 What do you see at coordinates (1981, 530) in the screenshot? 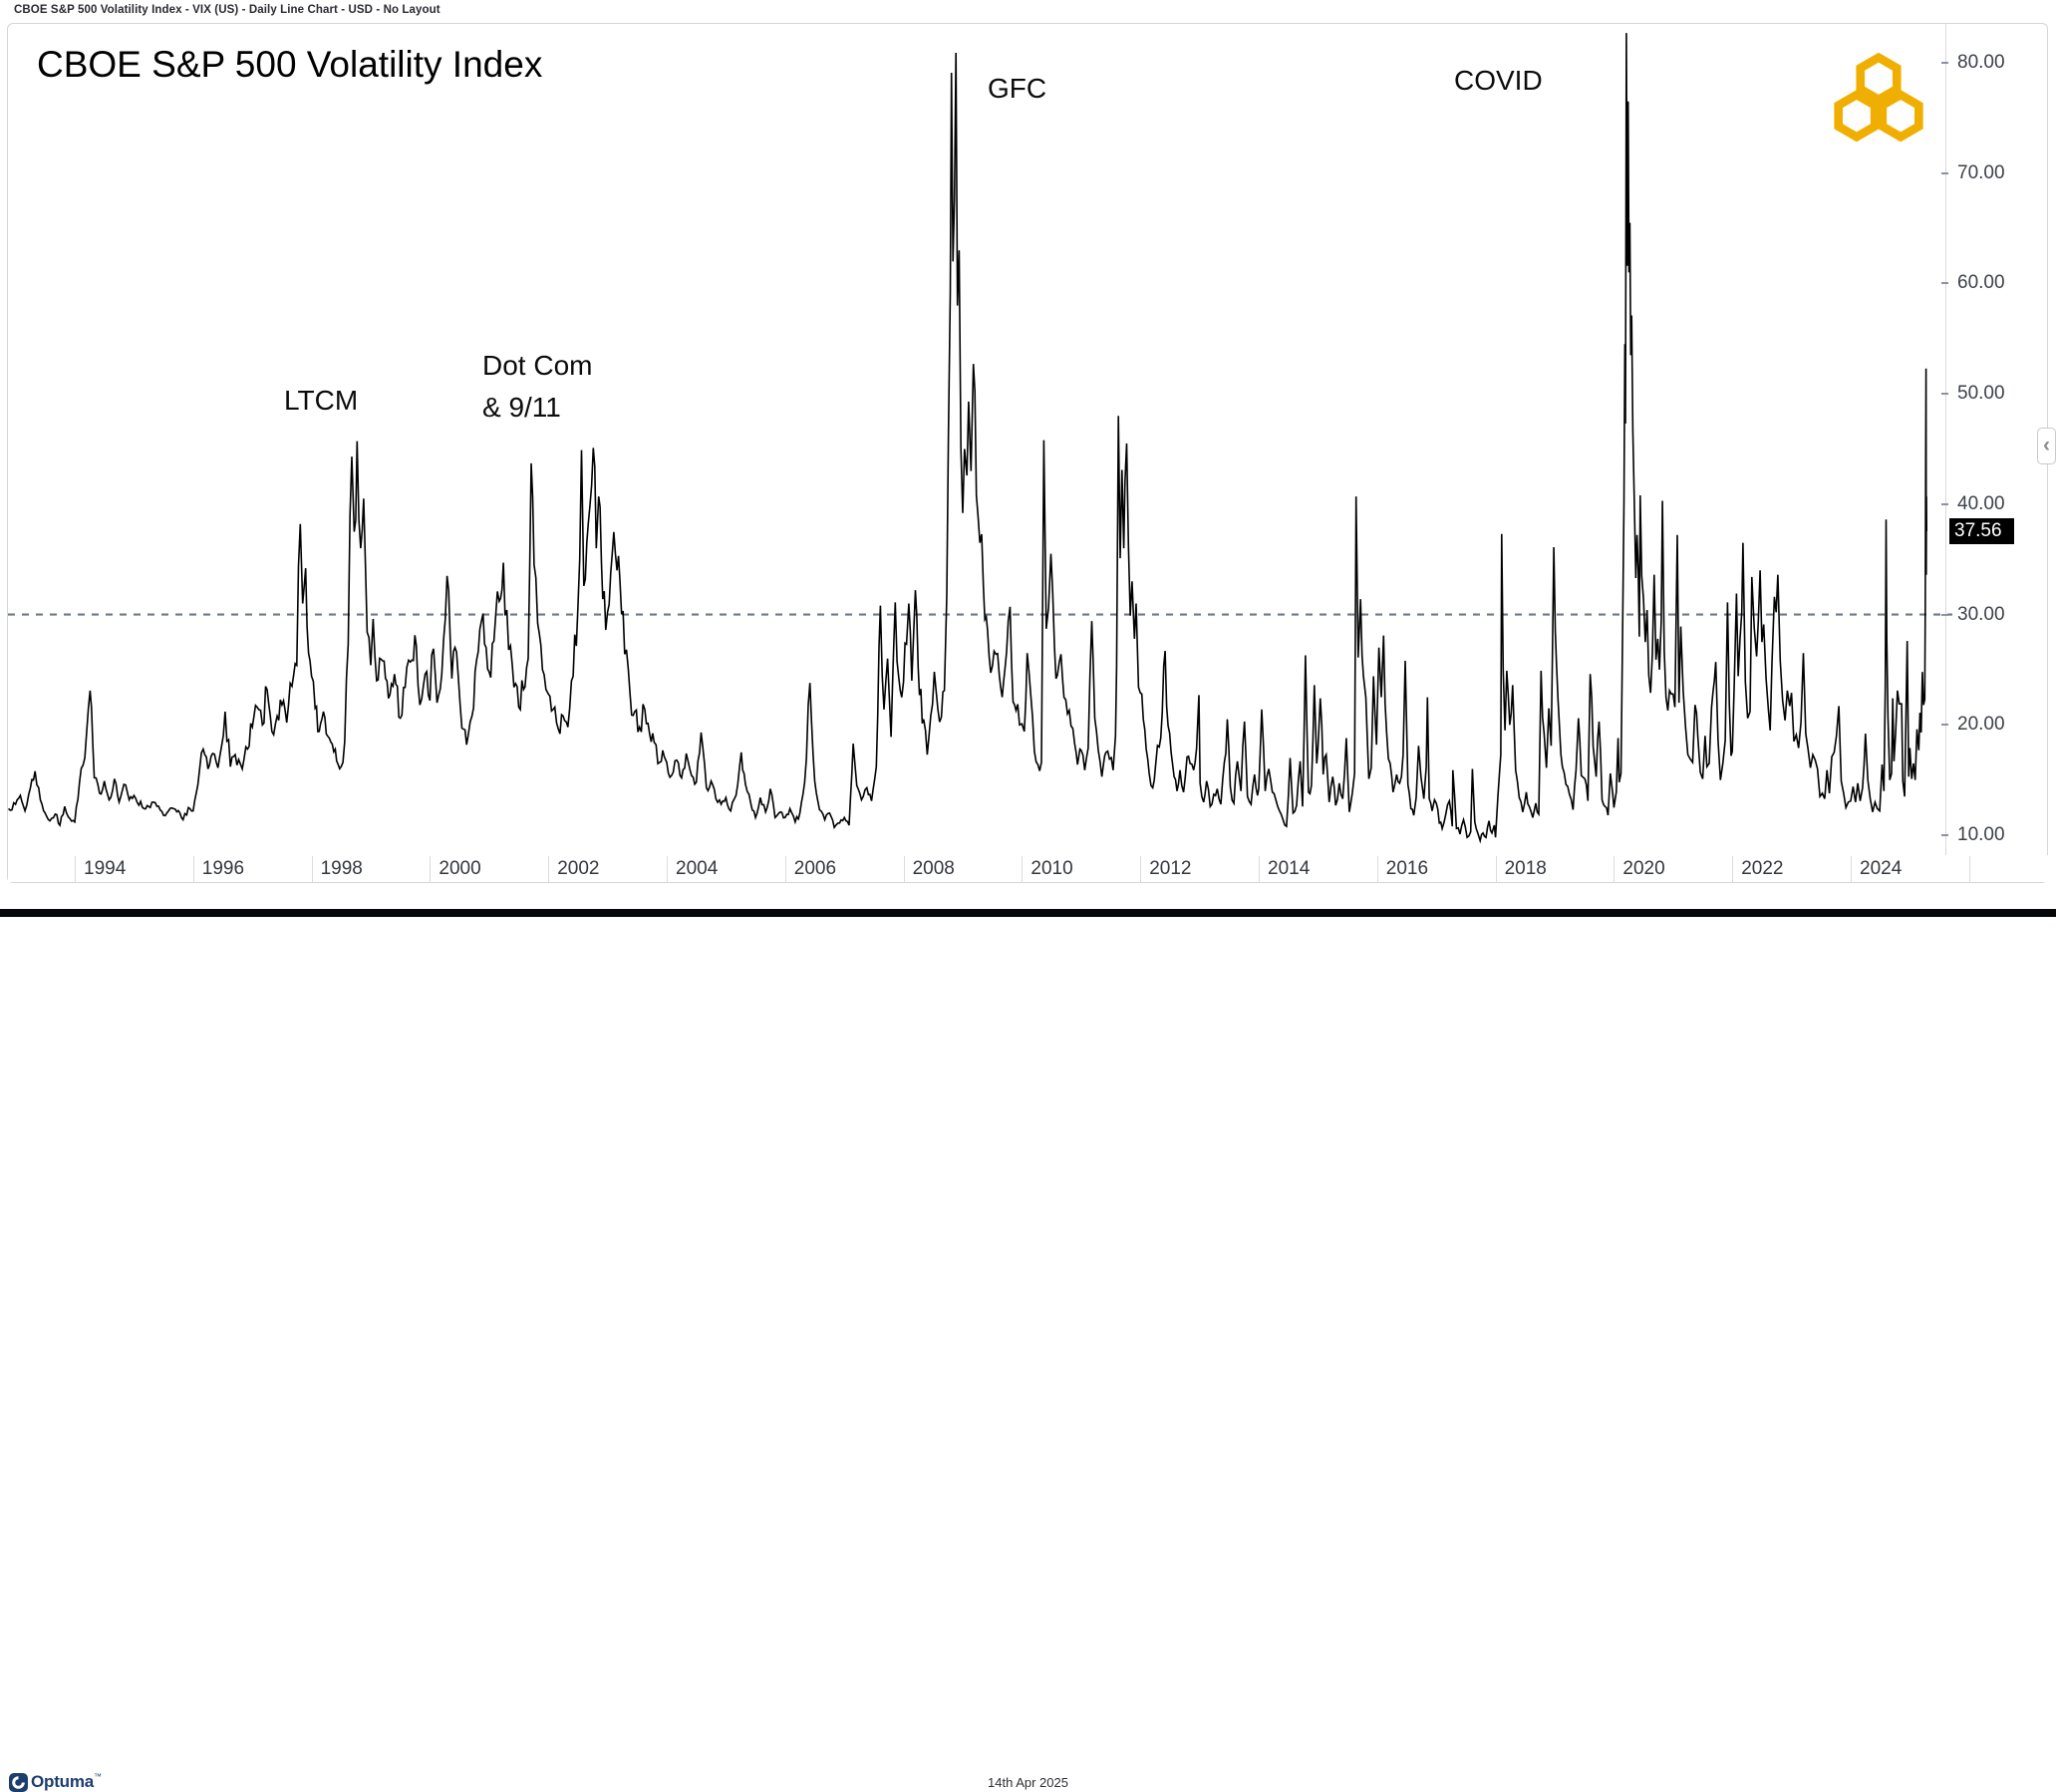
I see `last-price-badge: 37.56` at bounding box center [1981, 530].